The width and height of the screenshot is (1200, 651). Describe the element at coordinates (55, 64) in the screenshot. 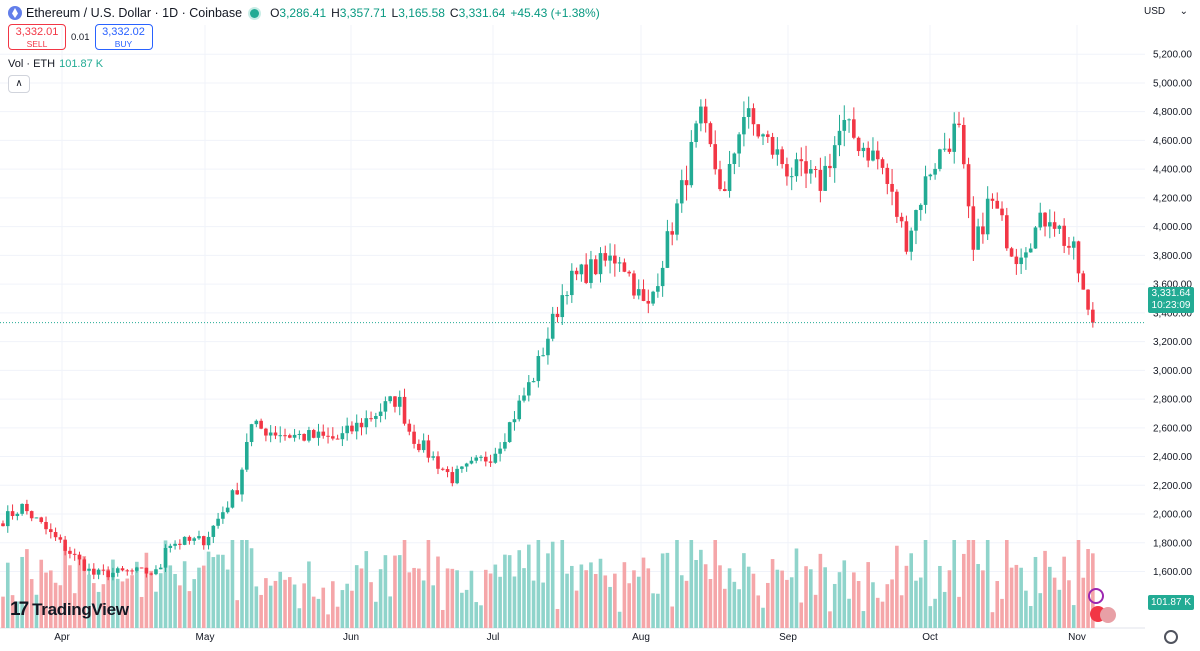

I see `volume-legend: Vol · ETH 101.87 K` at that location.